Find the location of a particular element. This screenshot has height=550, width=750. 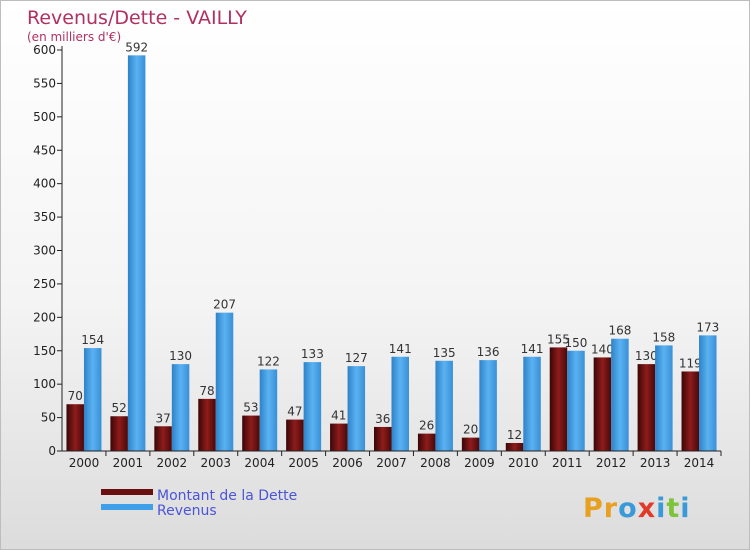

value-label-revenus: 592 is located at coordinates (136, 47).